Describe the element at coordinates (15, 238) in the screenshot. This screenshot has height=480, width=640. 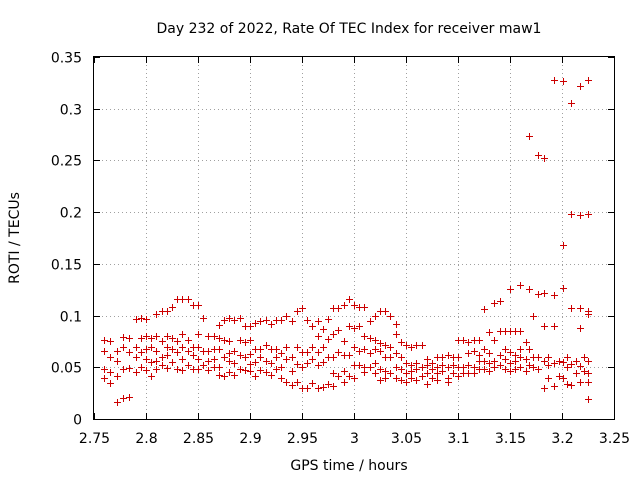
I see `y-axis-label: ROTI / TECUs` at that location.